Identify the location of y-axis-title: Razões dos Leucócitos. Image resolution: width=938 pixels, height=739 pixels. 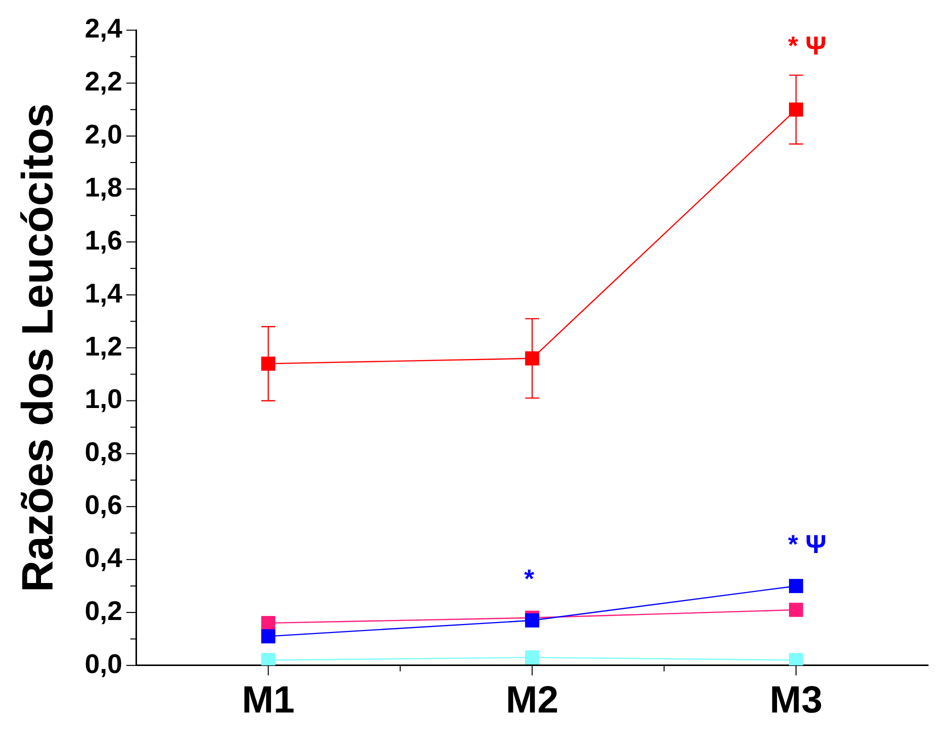
(38, 347).